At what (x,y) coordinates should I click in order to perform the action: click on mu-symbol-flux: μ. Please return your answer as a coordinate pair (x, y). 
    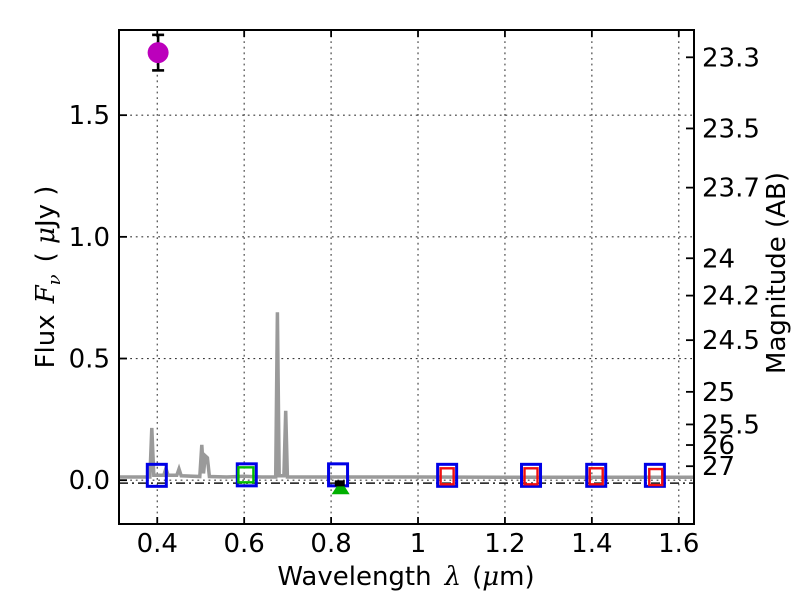
    Looking at the image, I should click on (45, 235).